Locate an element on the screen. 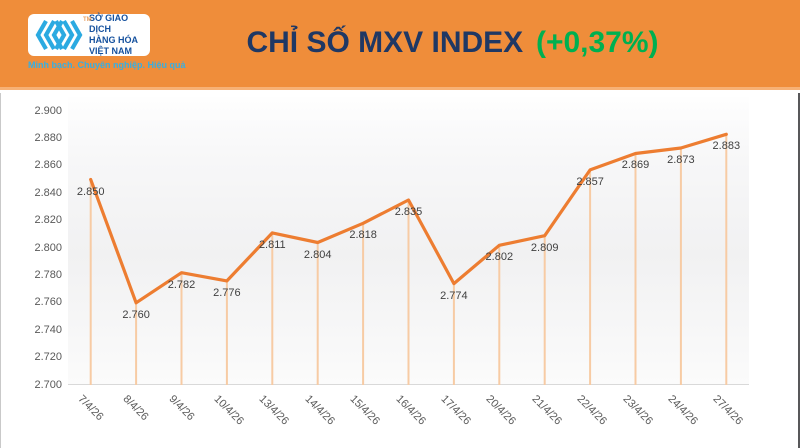  y-tick-label: 2.780 is located at coordinates (48, 274).